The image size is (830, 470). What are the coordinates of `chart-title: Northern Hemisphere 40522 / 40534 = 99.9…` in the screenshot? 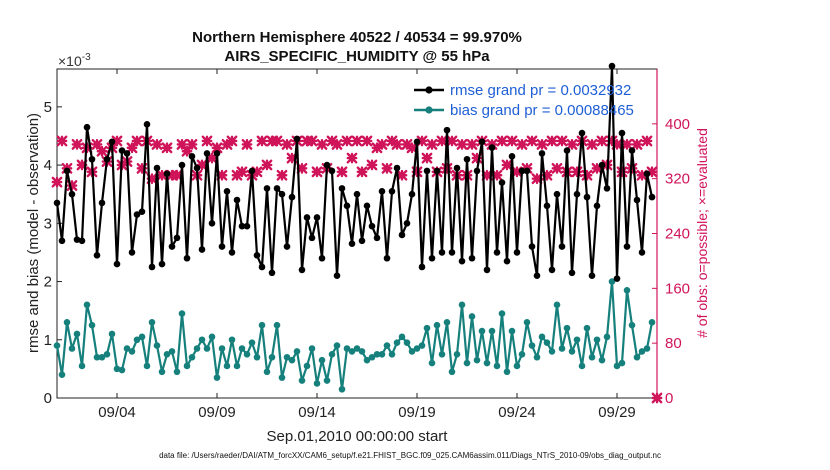 It's located at (357, 37).